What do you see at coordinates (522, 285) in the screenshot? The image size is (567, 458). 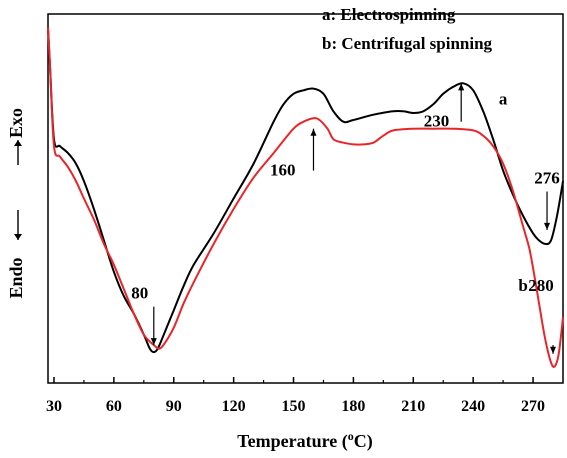 I see `series-label-b: b` at bounding box center [522, 285].